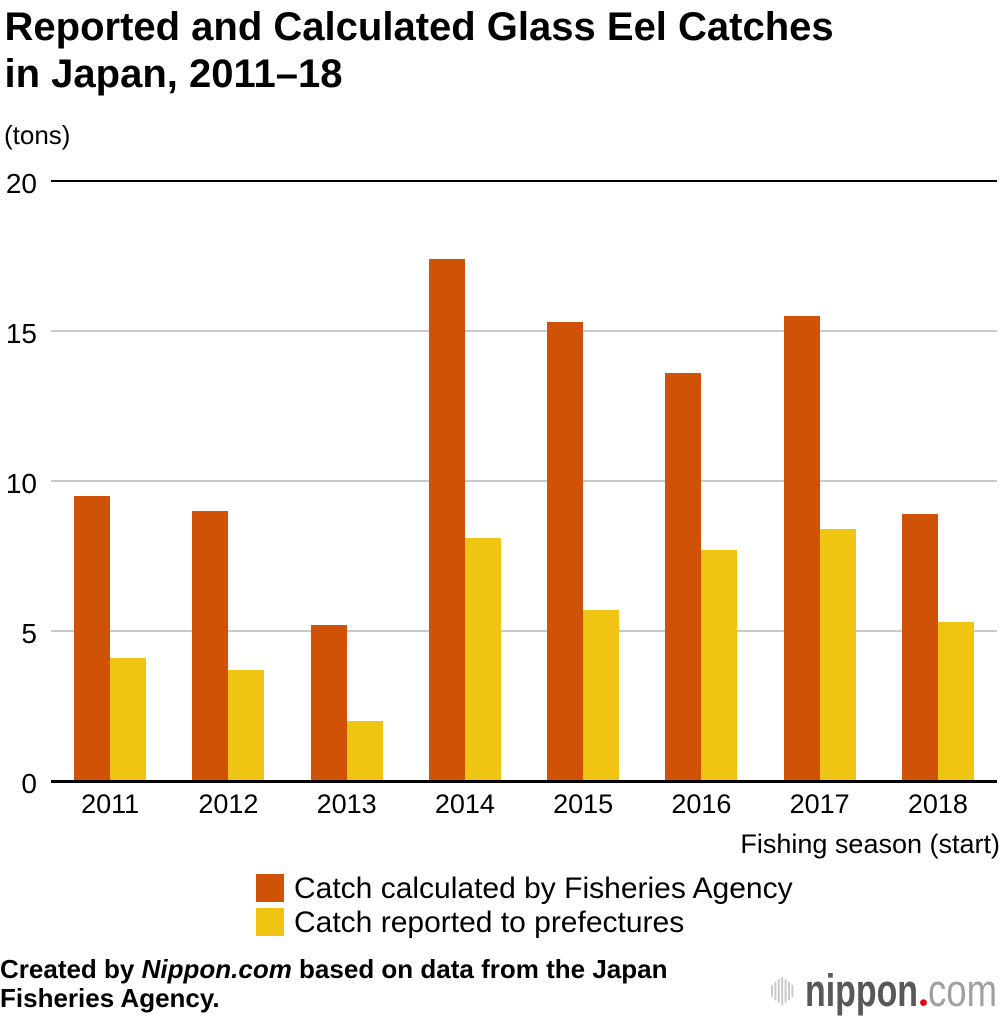  What do you see at coordinates (446, 520) in the screenshot?
I see `bar-calculated-2014` at bounding box center [446, 520].